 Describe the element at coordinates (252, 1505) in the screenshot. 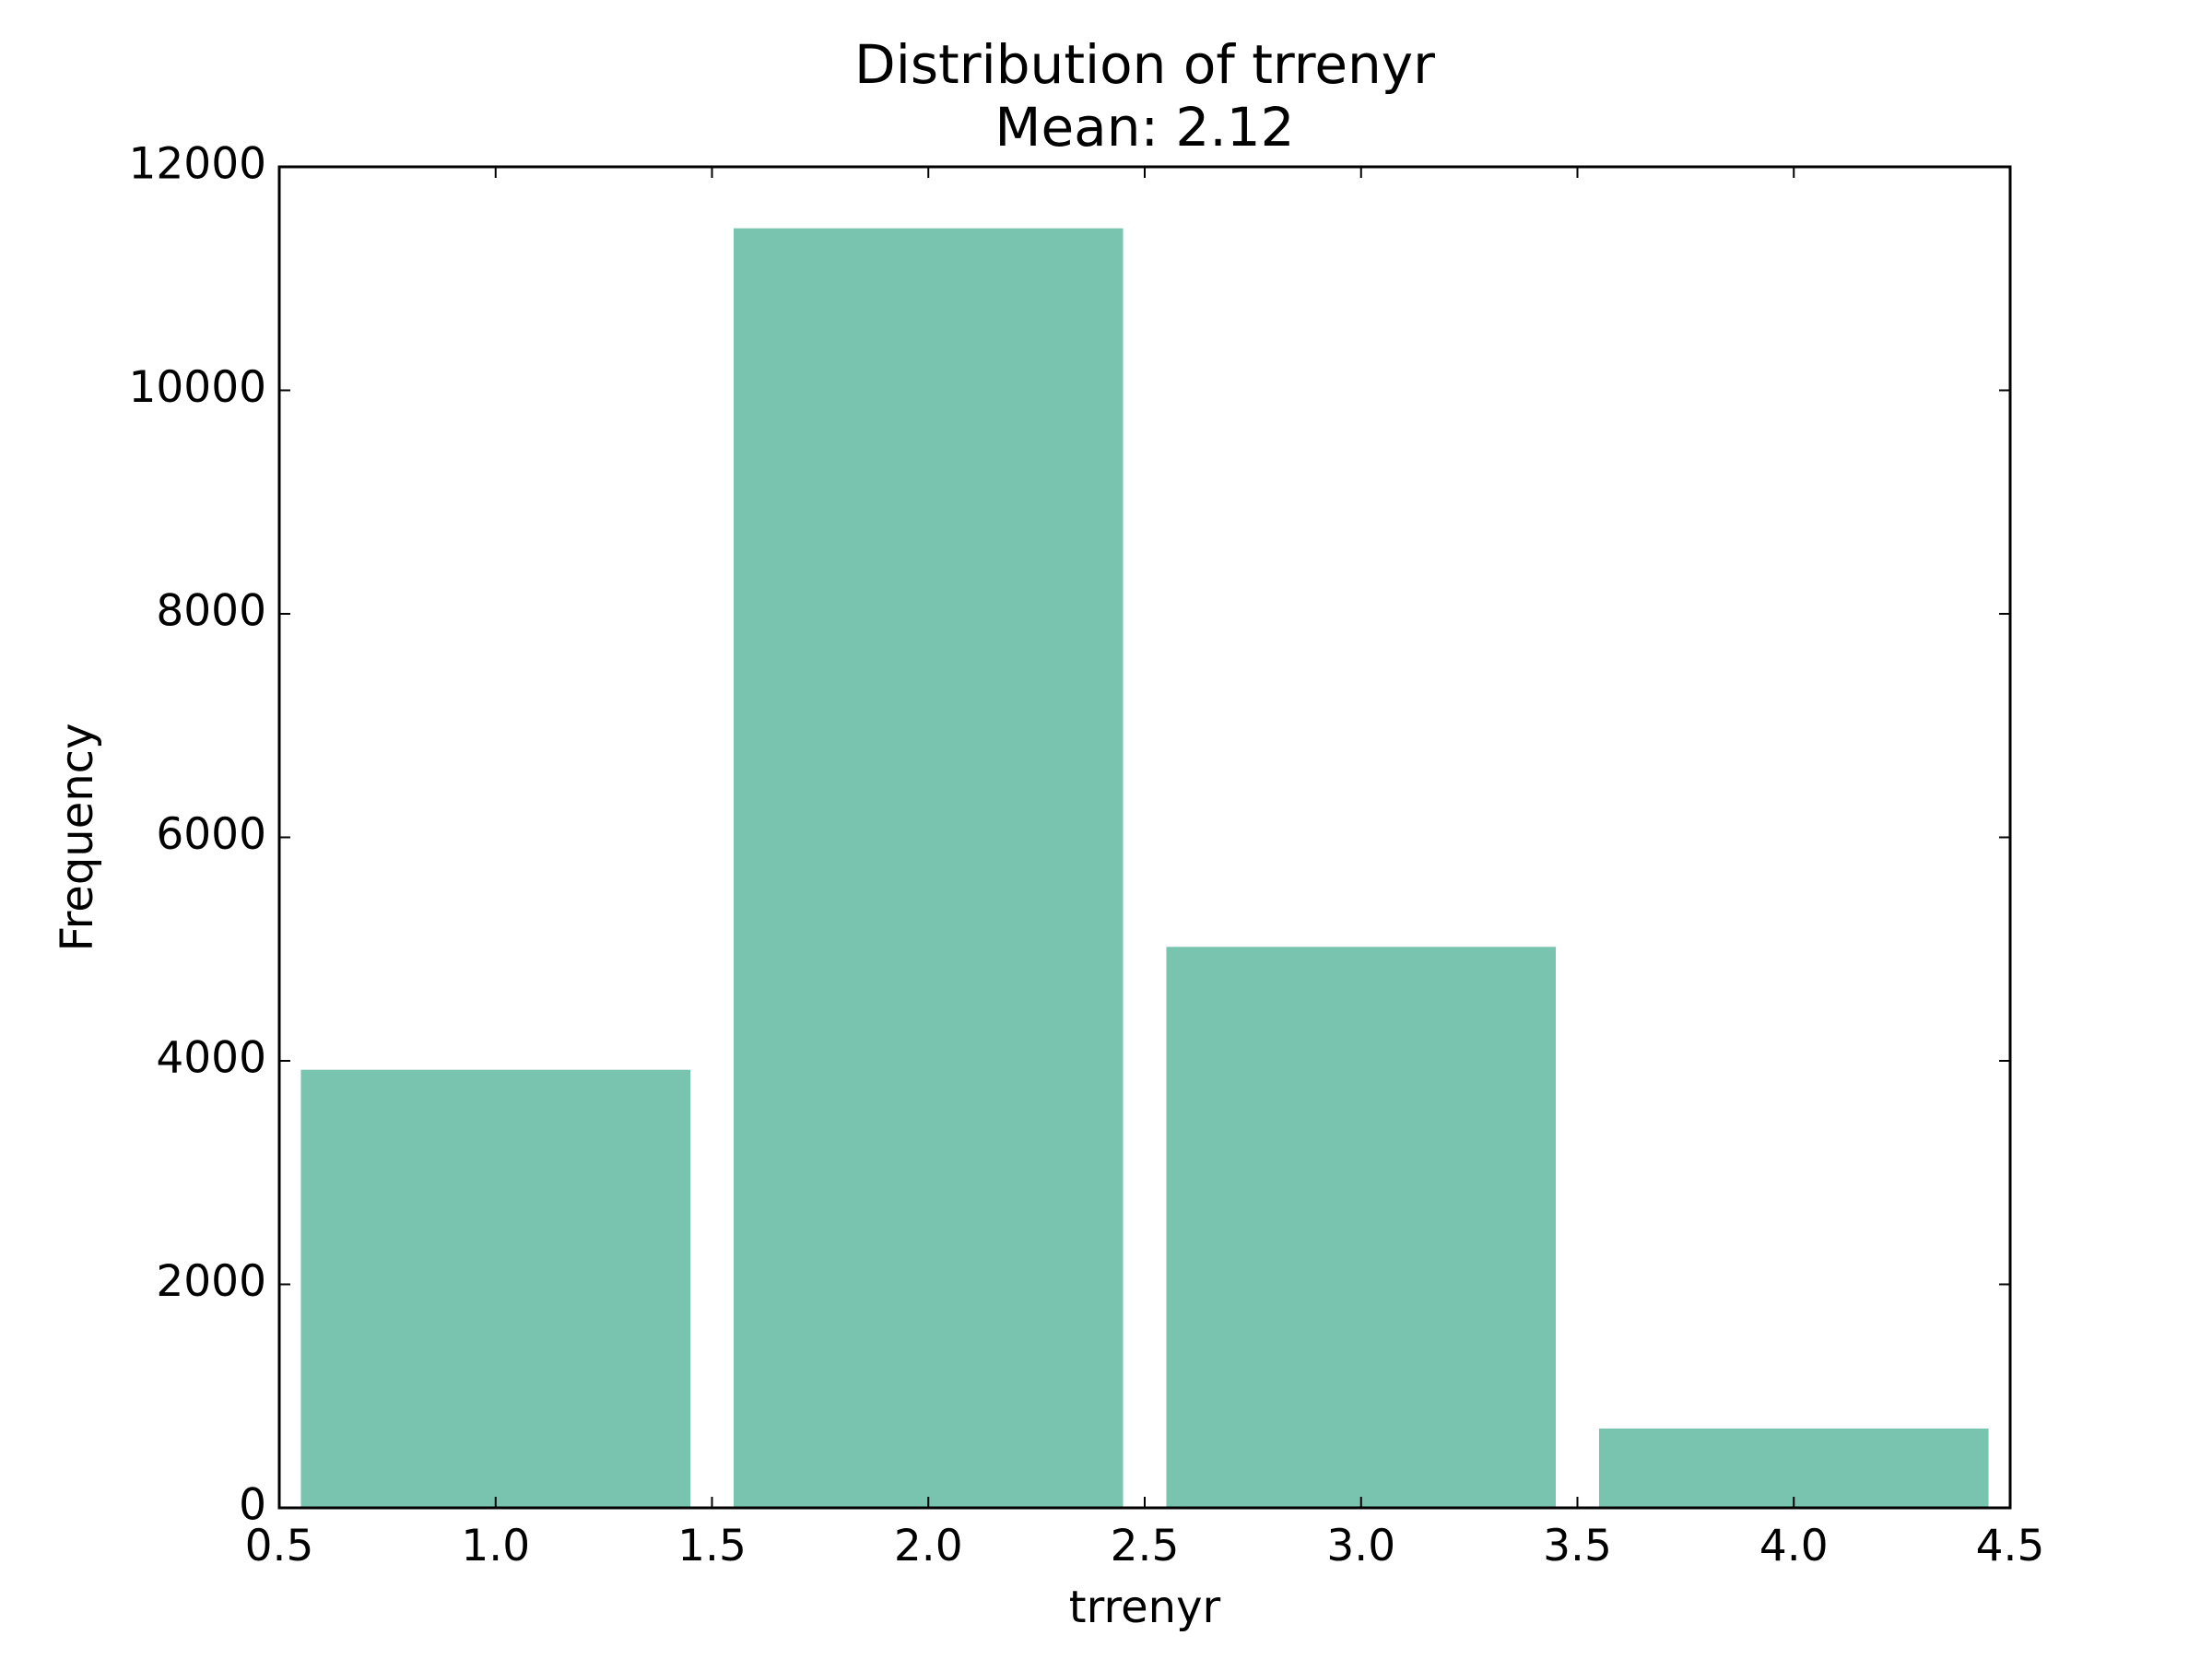

I see `y-tick-label: 0` at that location.